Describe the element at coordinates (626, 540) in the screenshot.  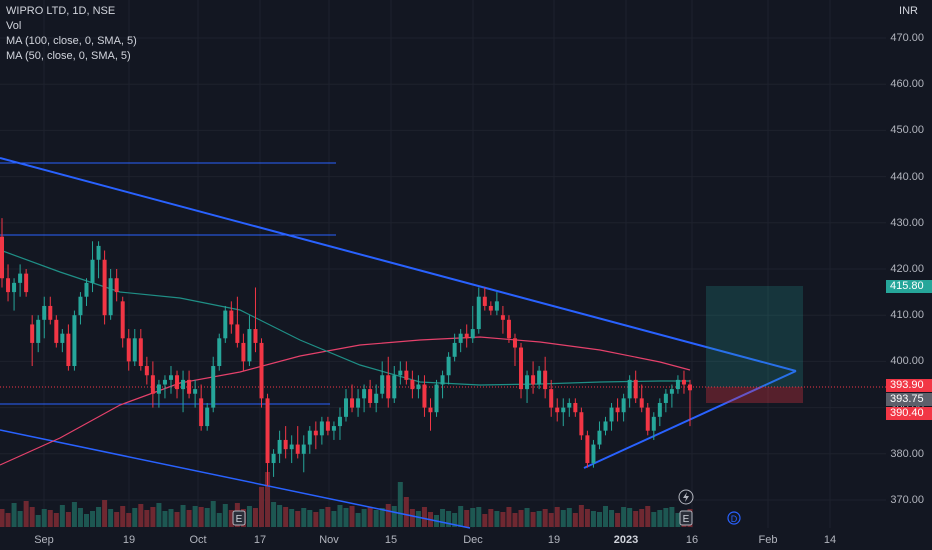
I see `time-axis-label: 2023` at that location.